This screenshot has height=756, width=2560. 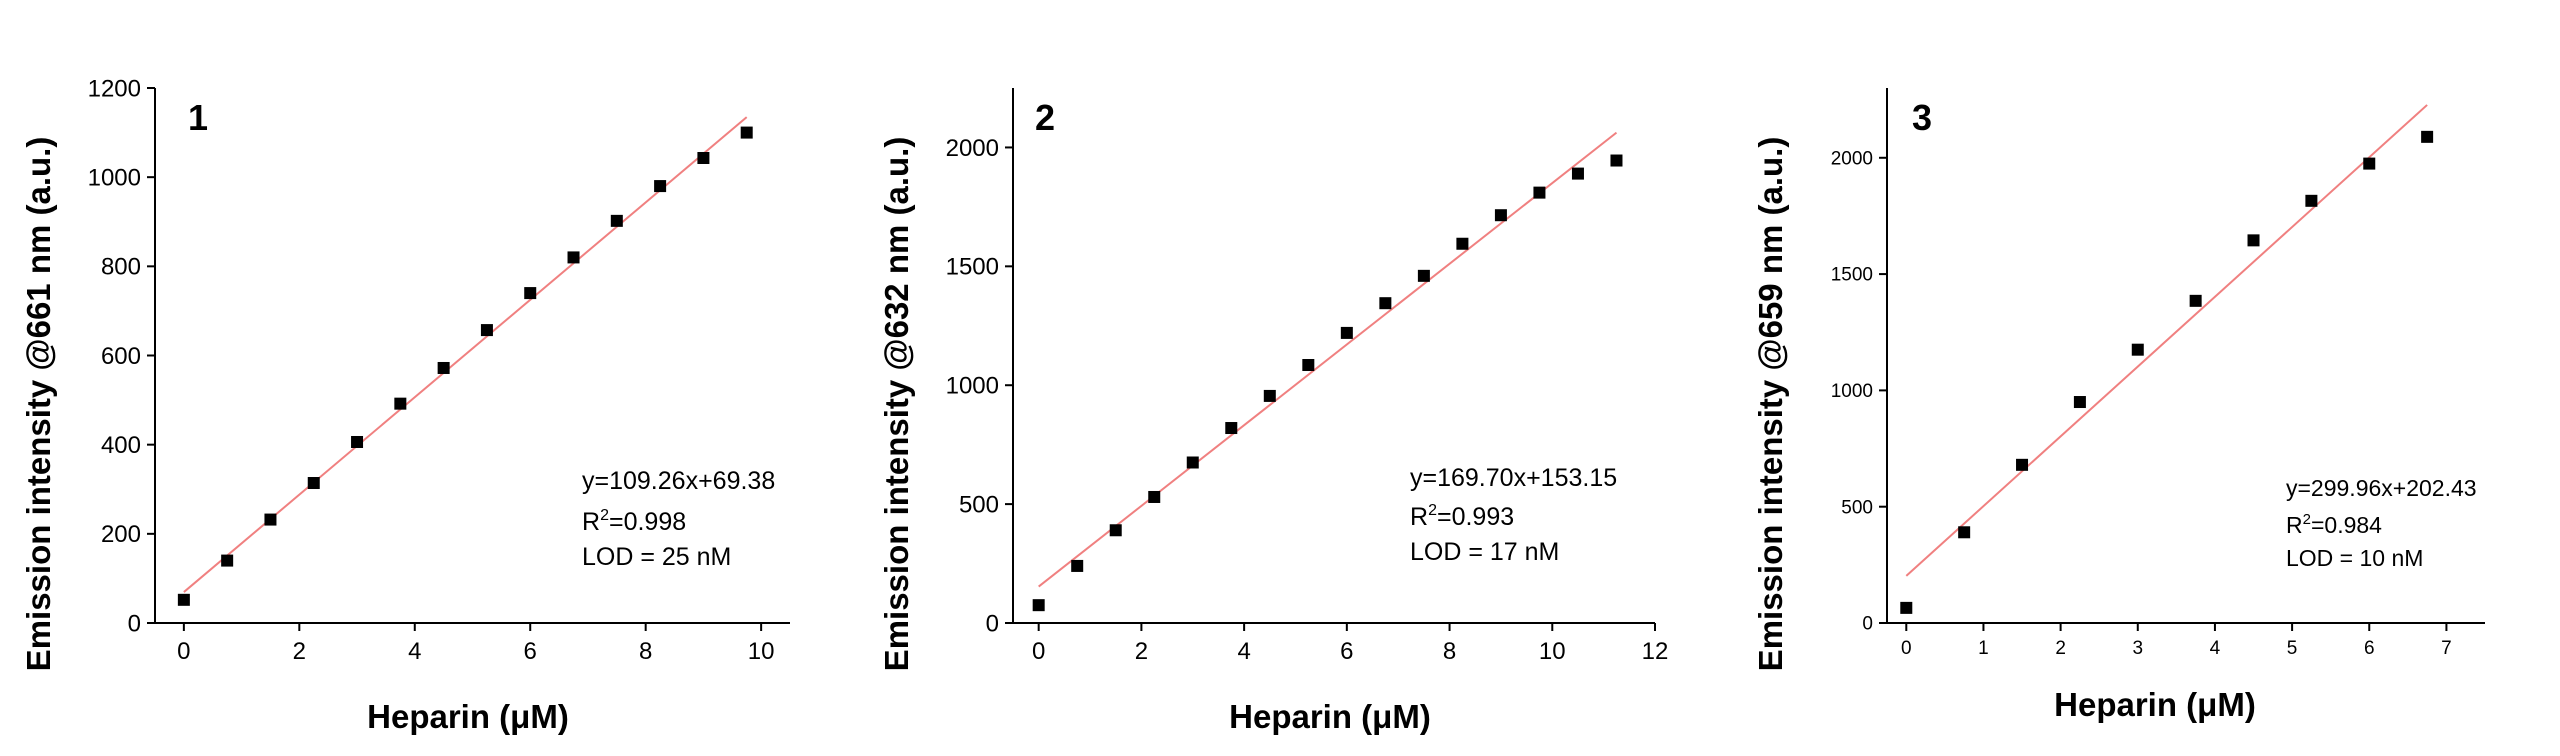 What do you see at coordinates (896, 404) in the screenshot?
I see `y-axis-title: Emission intensity @632 nm (a.u.)` at bounding box center [896, 404].